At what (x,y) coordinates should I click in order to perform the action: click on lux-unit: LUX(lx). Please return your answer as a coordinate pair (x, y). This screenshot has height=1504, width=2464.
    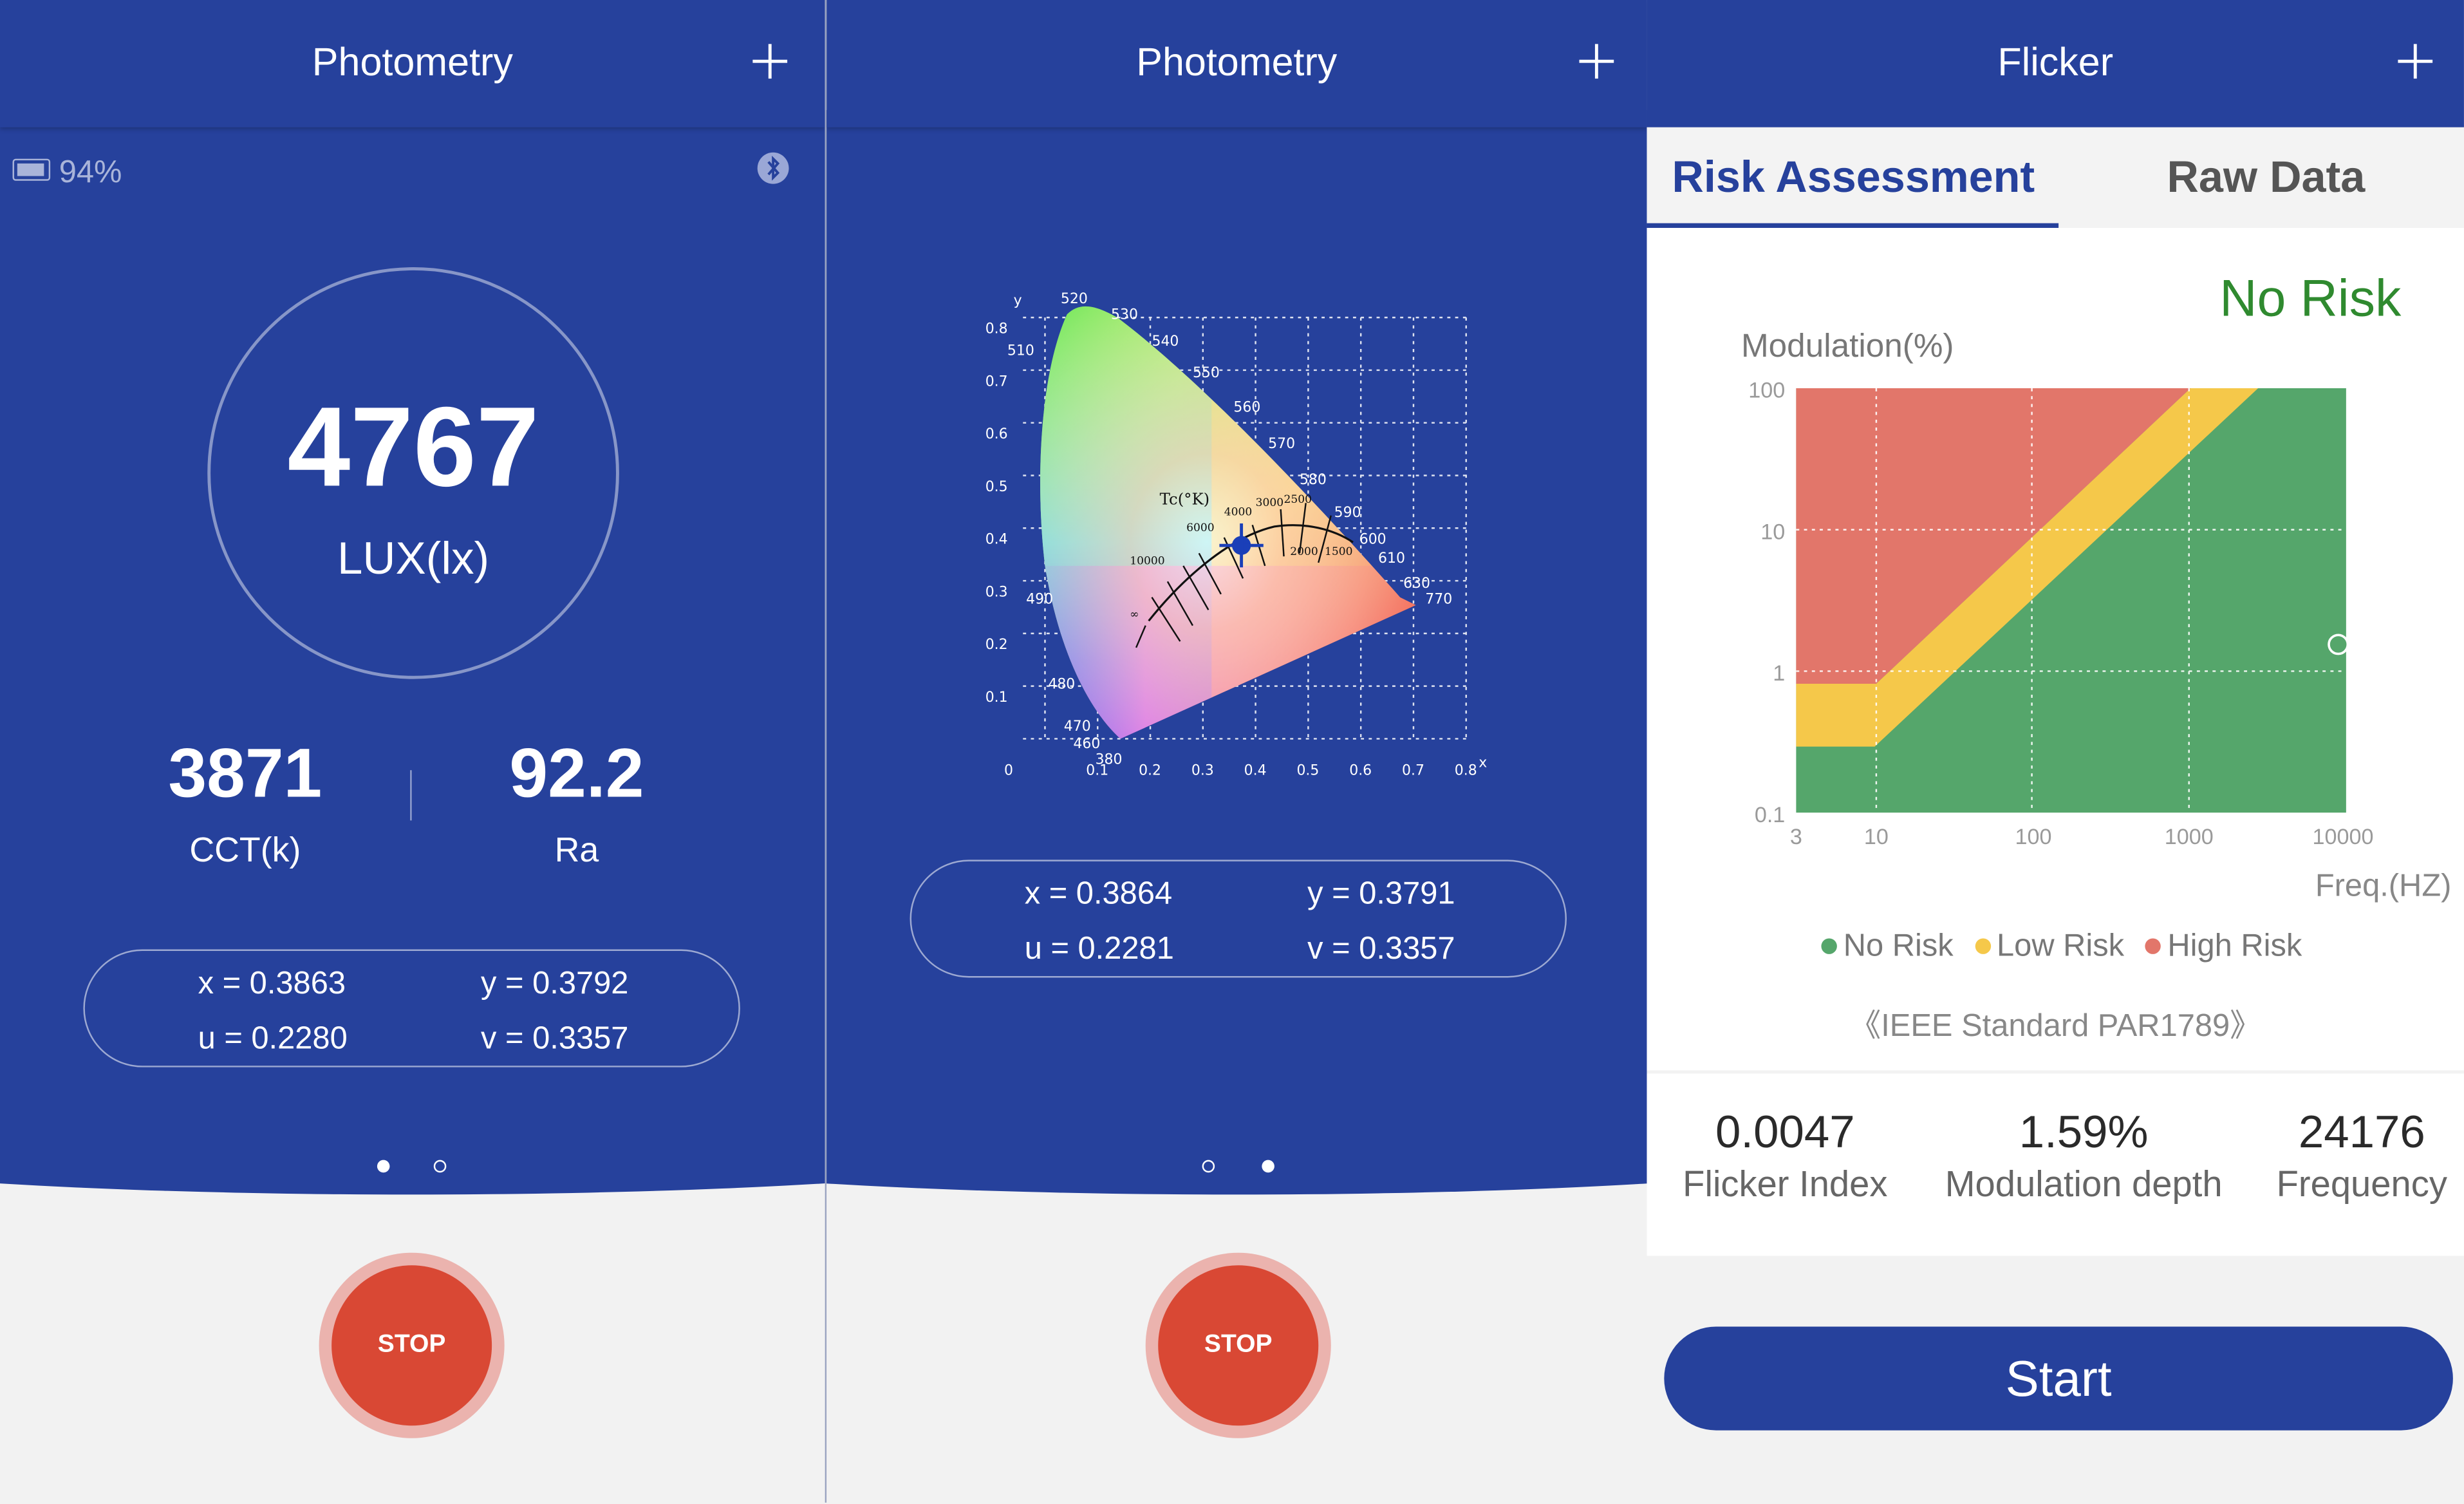
    Looking at the image, I should click on (414, 559).